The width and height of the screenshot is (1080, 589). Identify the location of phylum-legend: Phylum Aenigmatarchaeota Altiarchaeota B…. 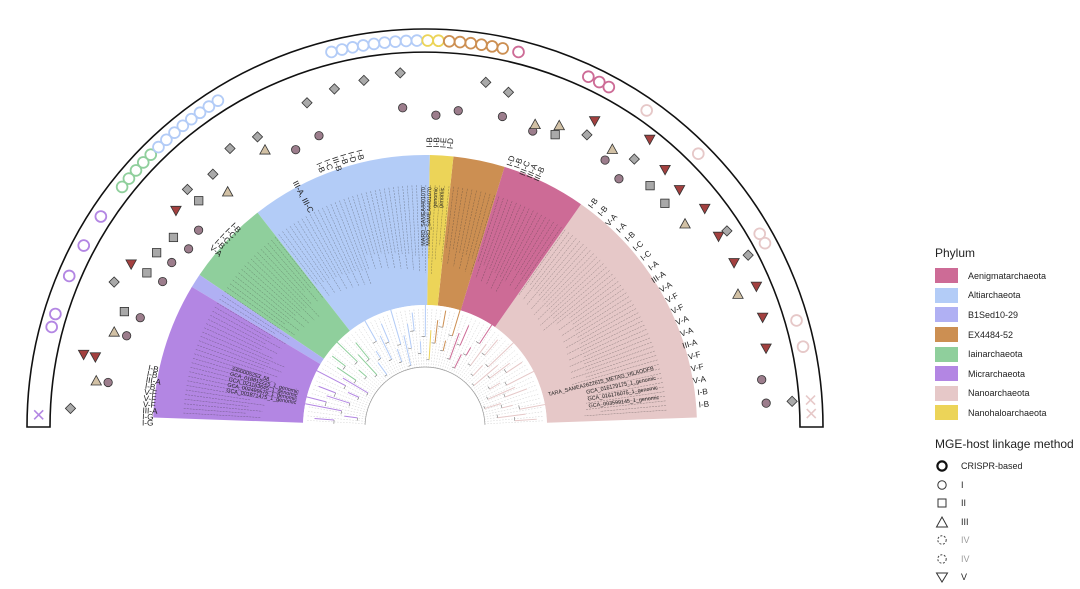
(991, 334).